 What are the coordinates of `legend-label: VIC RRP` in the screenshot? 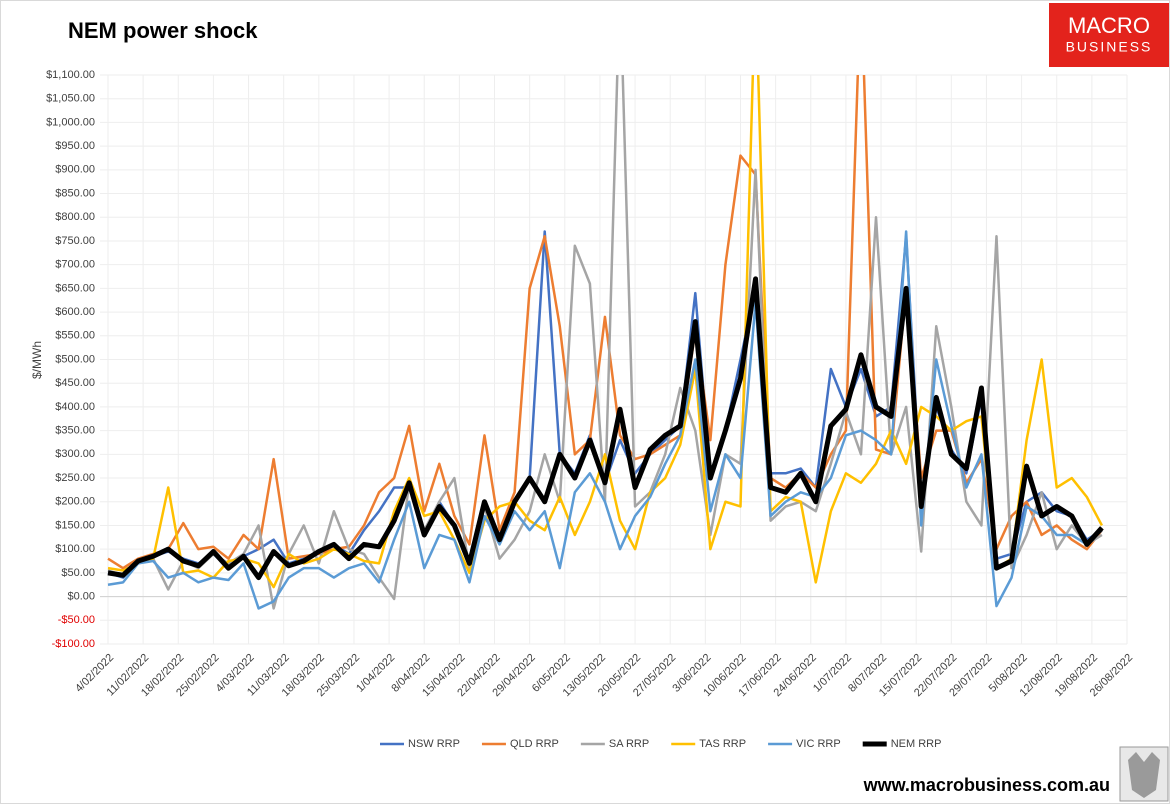 It's located at (818, 744).